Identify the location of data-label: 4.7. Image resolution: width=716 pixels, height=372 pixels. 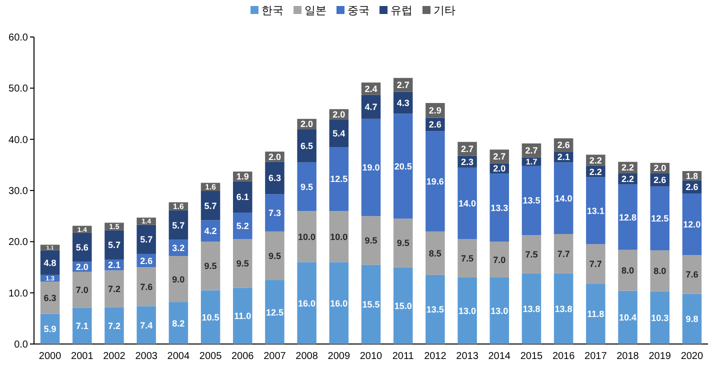
(371, 107).